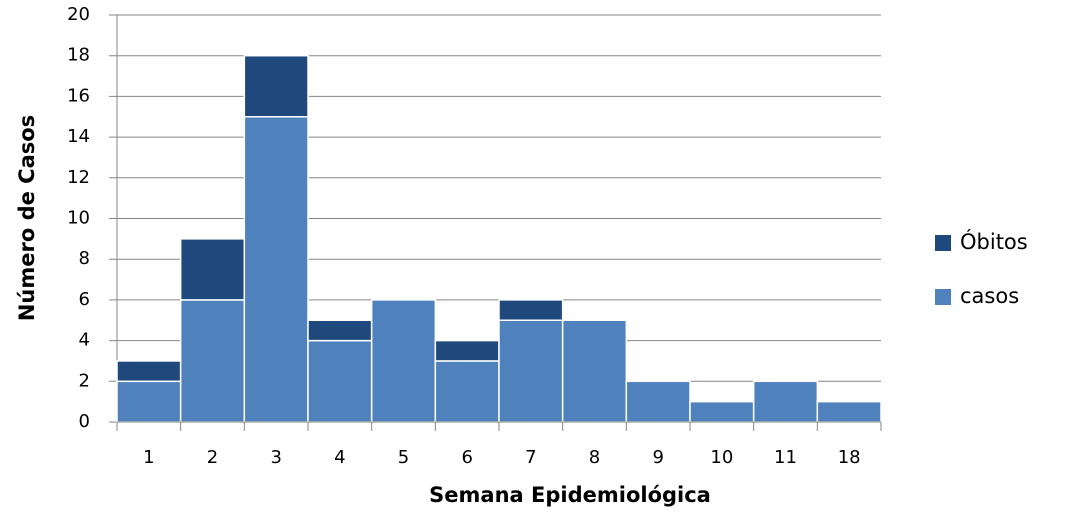 This screenshot has width=1067, height=515. I want to click on legend-label: casos, so click(989, 296).